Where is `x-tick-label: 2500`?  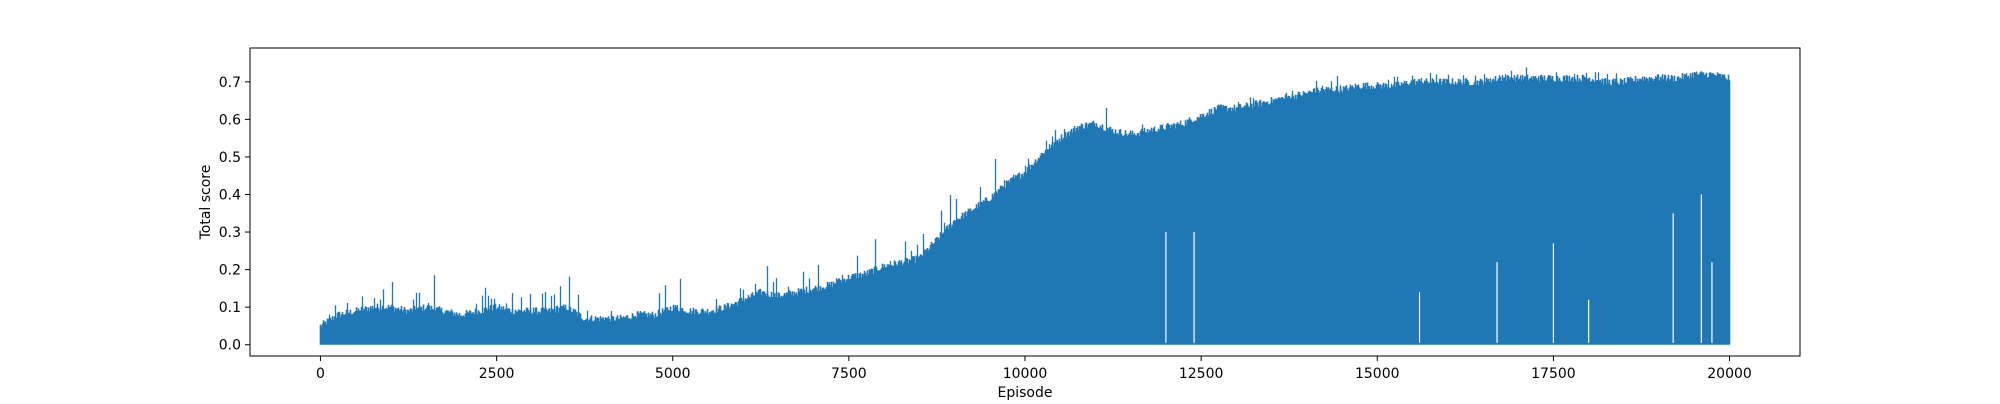
x-tick-label: 2500 is located at coordinates (497, 374).